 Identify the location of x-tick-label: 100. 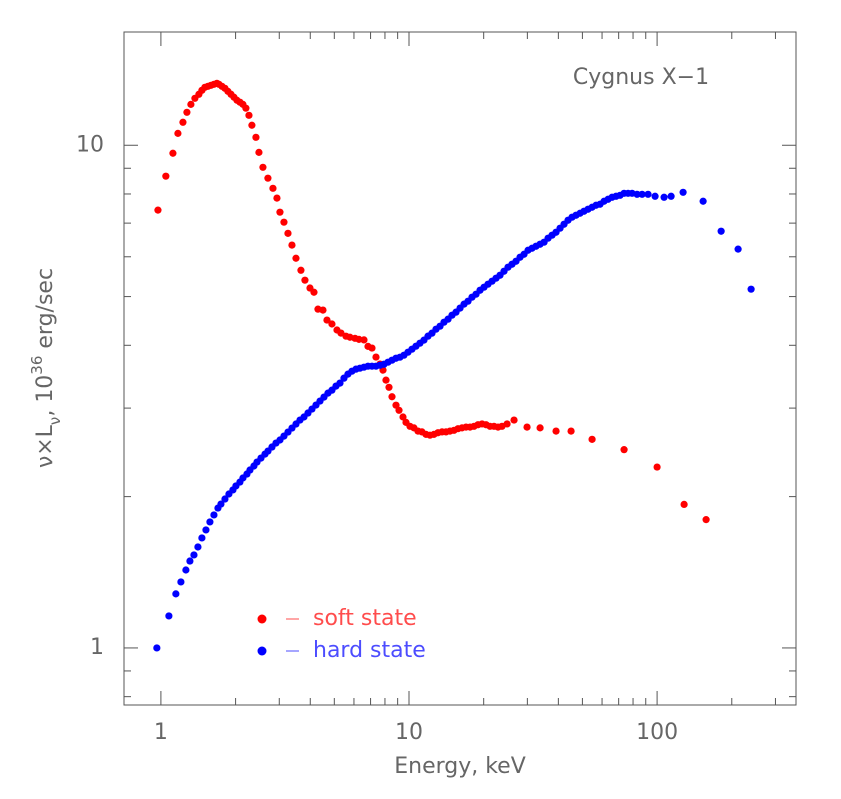
(657, 732).